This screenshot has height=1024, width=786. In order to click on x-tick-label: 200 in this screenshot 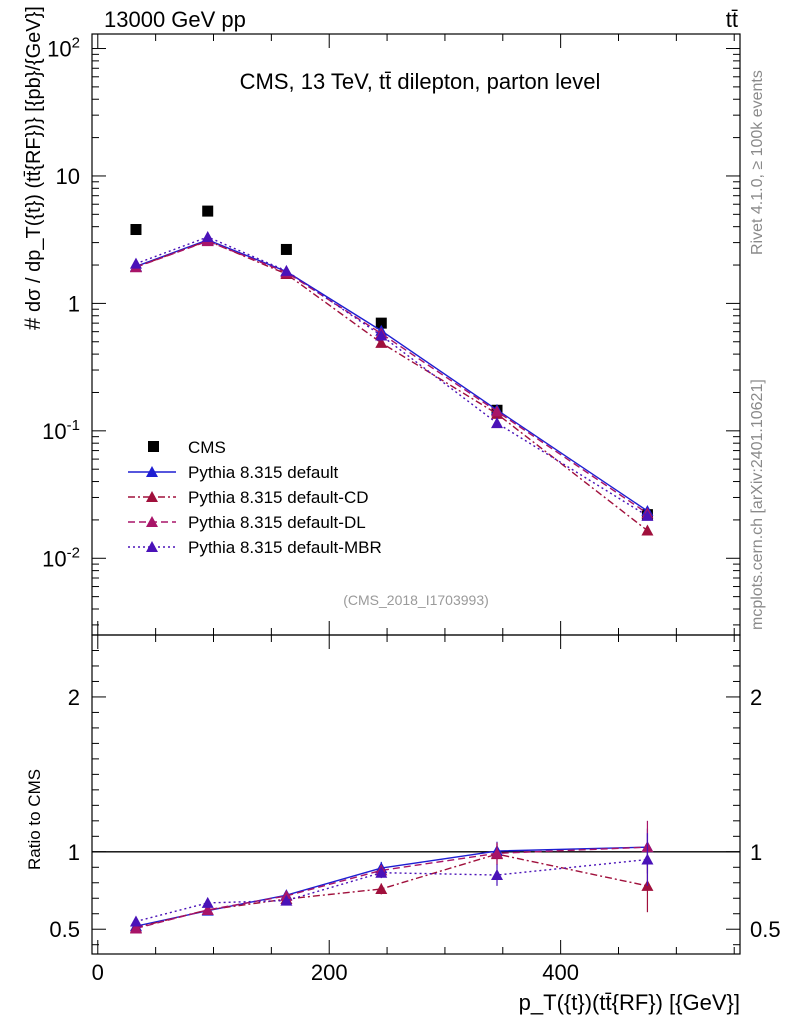, I will do `click(329, 972)`.